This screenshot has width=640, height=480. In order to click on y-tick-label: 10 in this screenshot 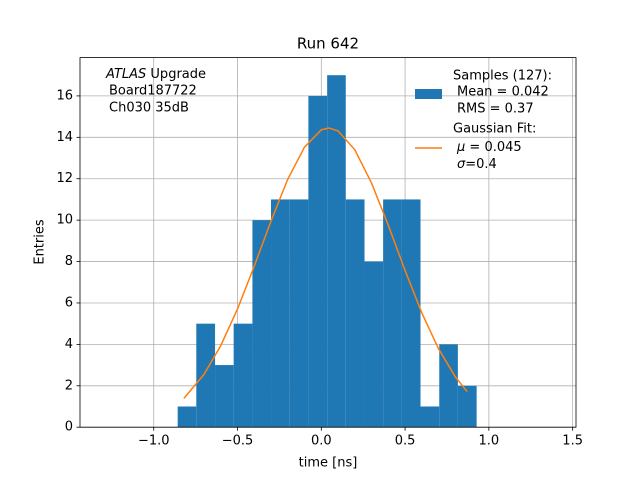, I will do `click(64, 220)`.